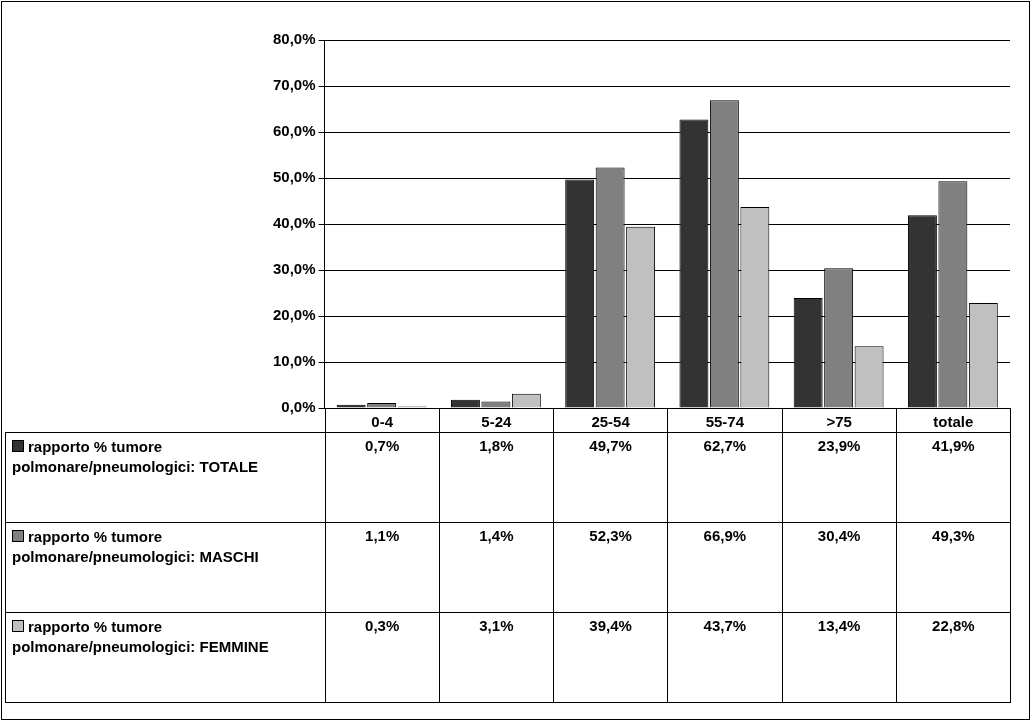 This screenshot has height=726, width=1036. Describe the element at coordinates (294, 223) in the screenshot. I see `y-tick-label: 40,0%` at that location.